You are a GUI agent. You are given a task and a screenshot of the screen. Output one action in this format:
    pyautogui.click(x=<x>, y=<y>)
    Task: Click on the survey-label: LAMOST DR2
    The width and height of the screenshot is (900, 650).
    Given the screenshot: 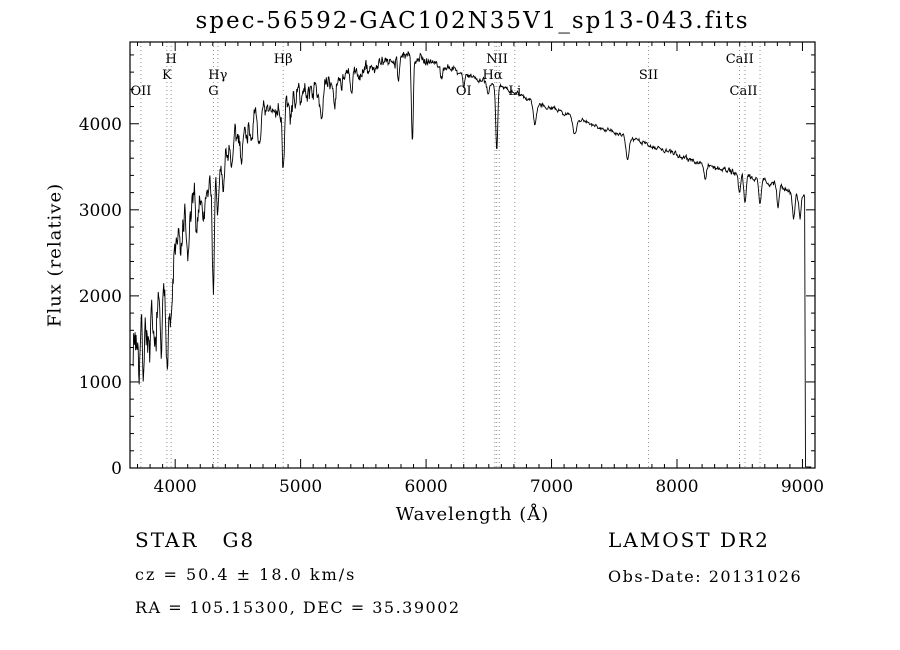 What is the action you would take?
    pyautogui.click(x=689, y=540)
    